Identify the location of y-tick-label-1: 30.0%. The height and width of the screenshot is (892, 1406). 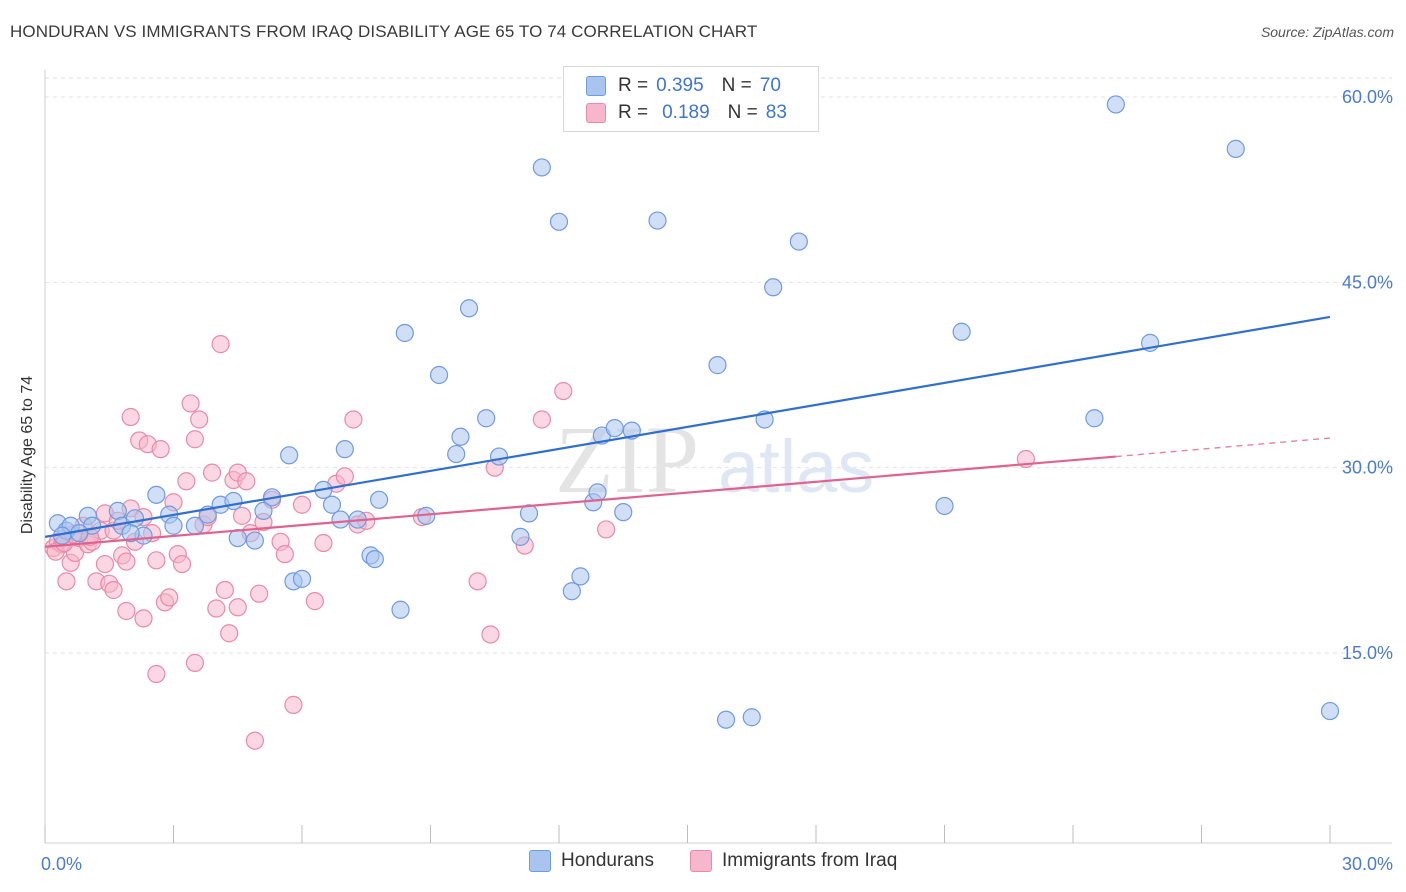
(1367, 468).